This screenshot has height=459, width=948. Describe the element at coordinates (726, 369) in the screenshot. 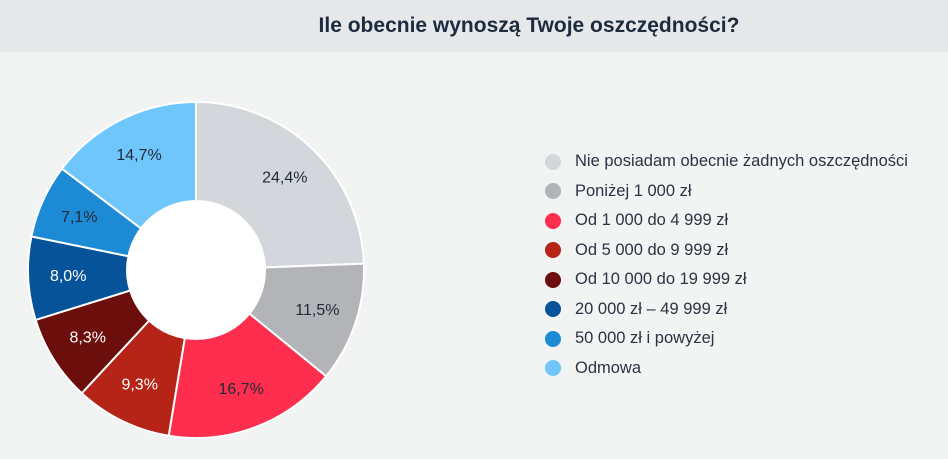

I see `legend-item-8: Odmowa` at that location.